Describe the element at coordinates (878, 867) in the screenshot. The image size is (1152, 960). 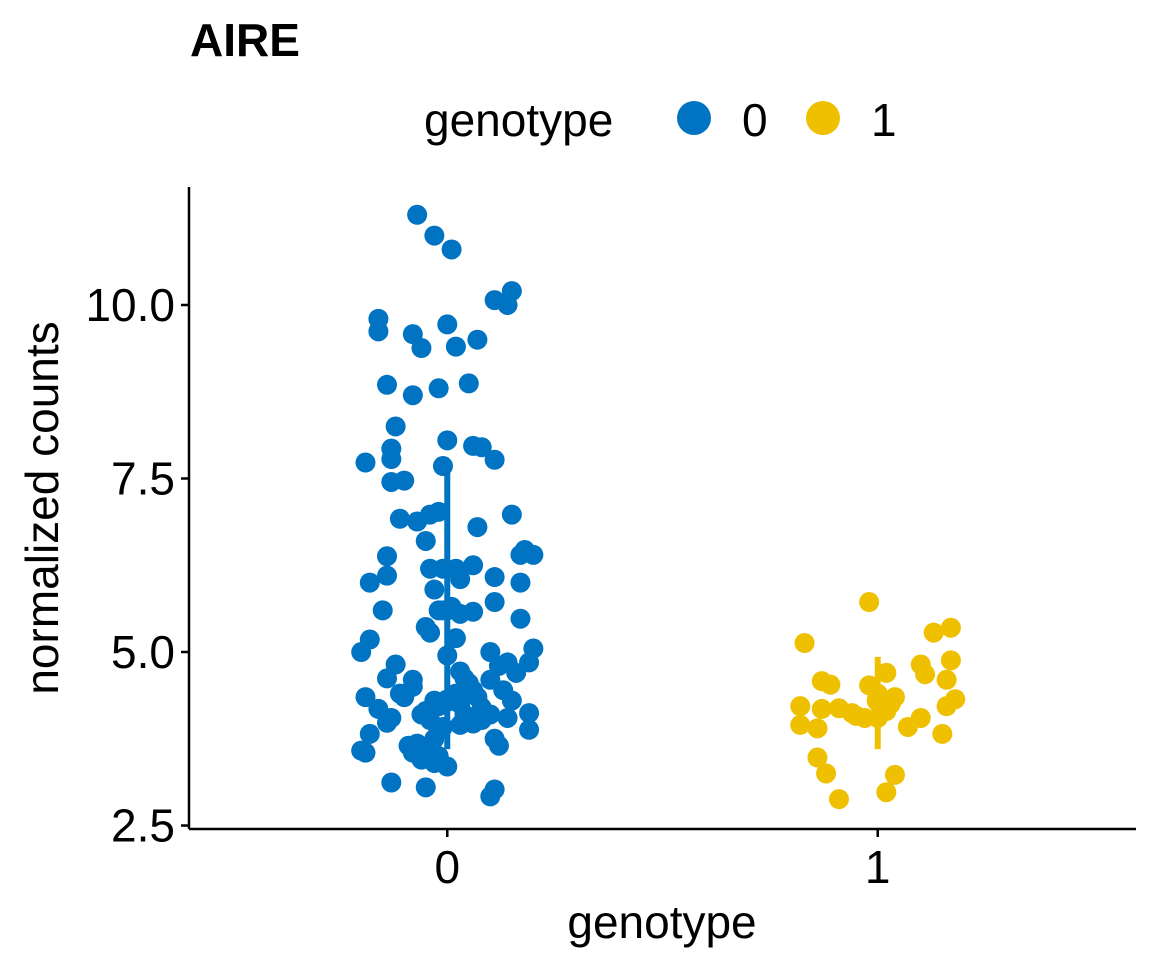
I see `x-tick-label: 1` at that location.